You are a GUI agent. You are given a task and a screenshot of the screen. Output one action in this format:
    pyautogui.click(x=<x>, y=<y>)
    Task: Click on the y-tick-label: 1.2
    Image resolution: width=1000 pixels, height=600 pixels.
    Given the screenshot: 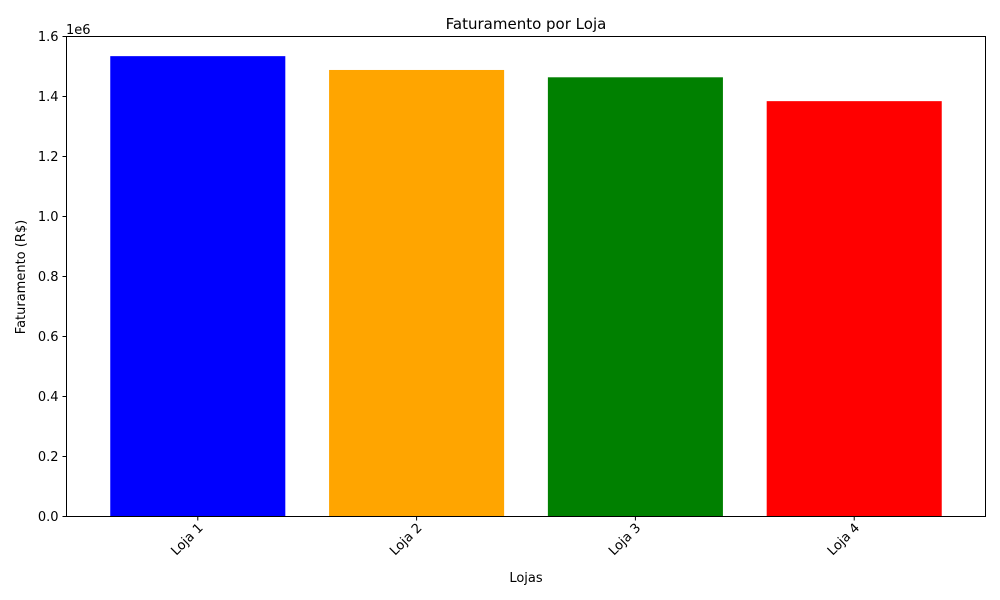 What is the action you would take?
    pyautogui.click(x=48, y=157)
    